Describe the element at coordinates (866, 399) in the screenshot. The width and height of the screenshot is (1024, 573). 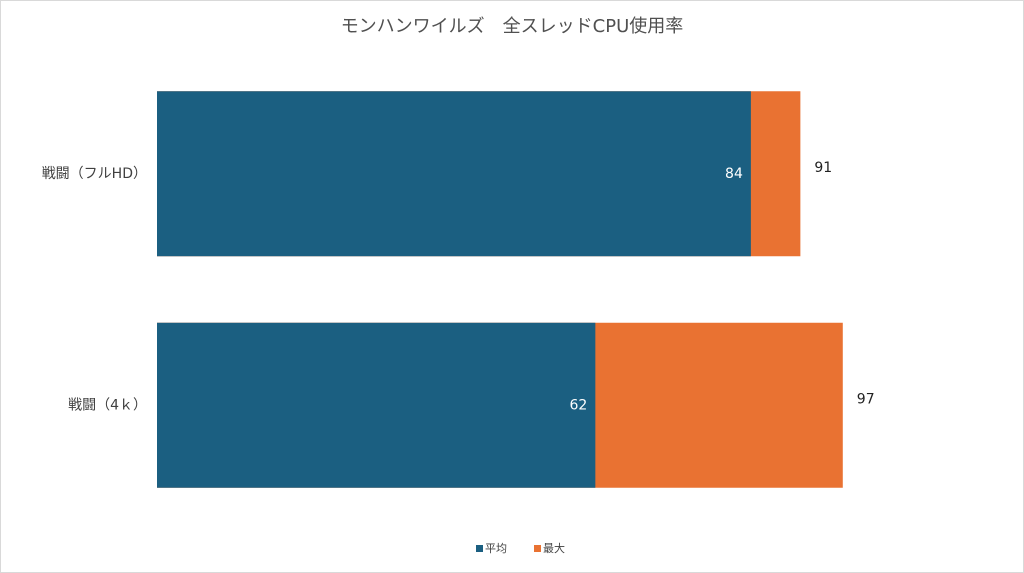
I see `data-label: 97` at that location.